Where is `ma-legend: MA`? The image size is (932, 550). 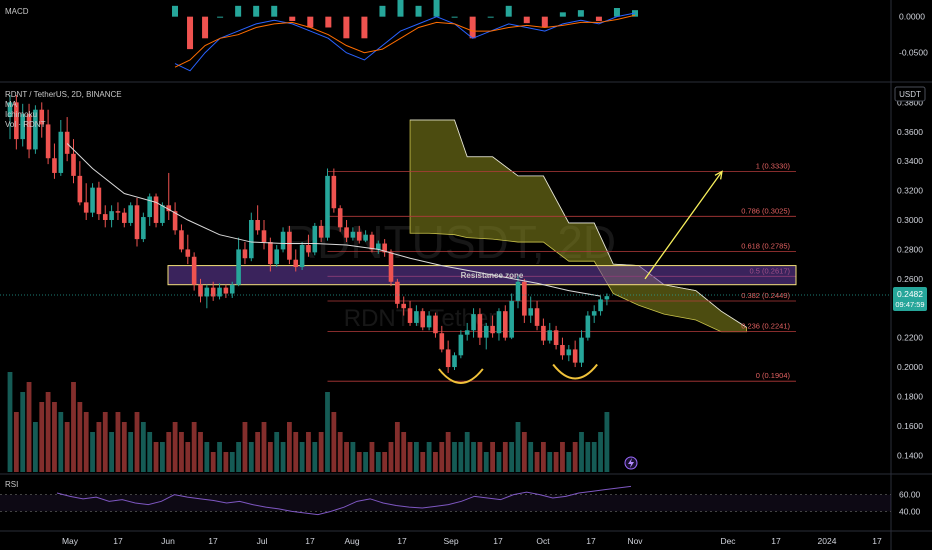 ma-legend: MA is located at coordinates (11, 104).